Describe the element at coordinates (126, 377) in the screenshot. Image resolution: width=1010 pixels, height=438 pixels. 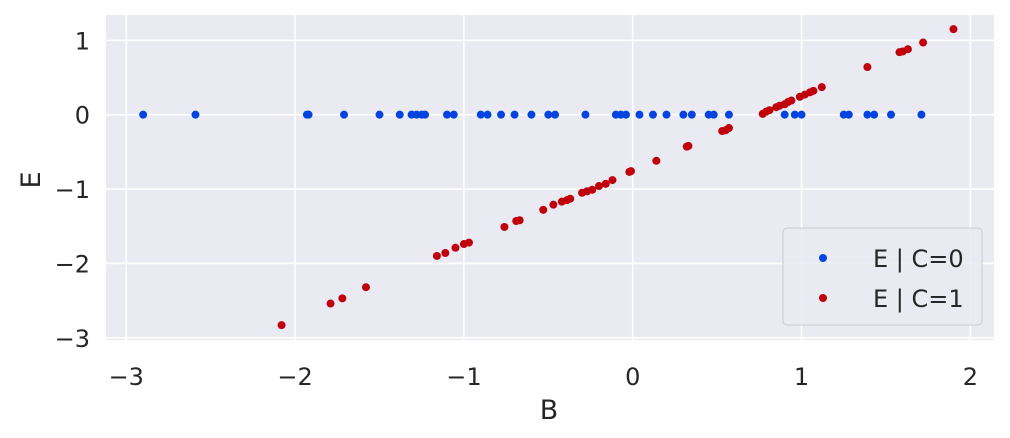
I see `x-tick-label: −3` at that location.